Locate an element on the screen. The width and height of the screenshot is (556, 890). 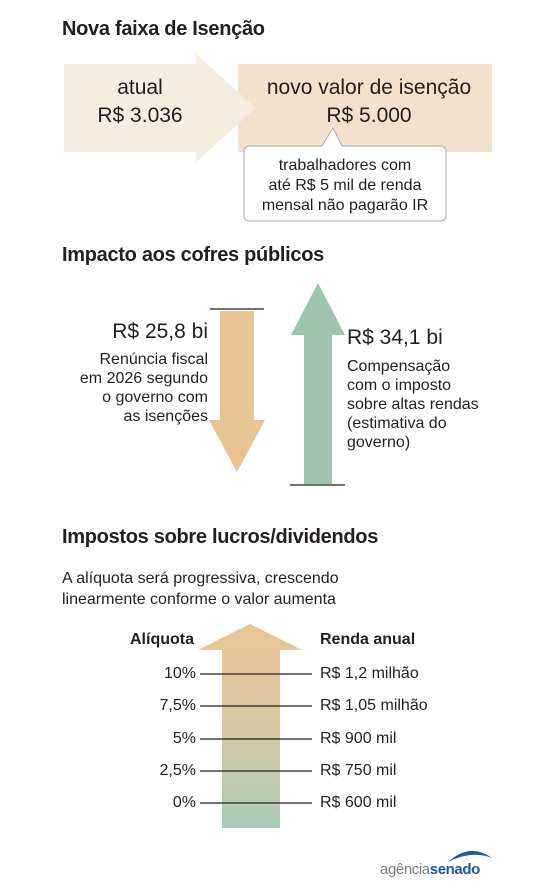
rate-header: Alíquota is located at coordinates (162, 639).